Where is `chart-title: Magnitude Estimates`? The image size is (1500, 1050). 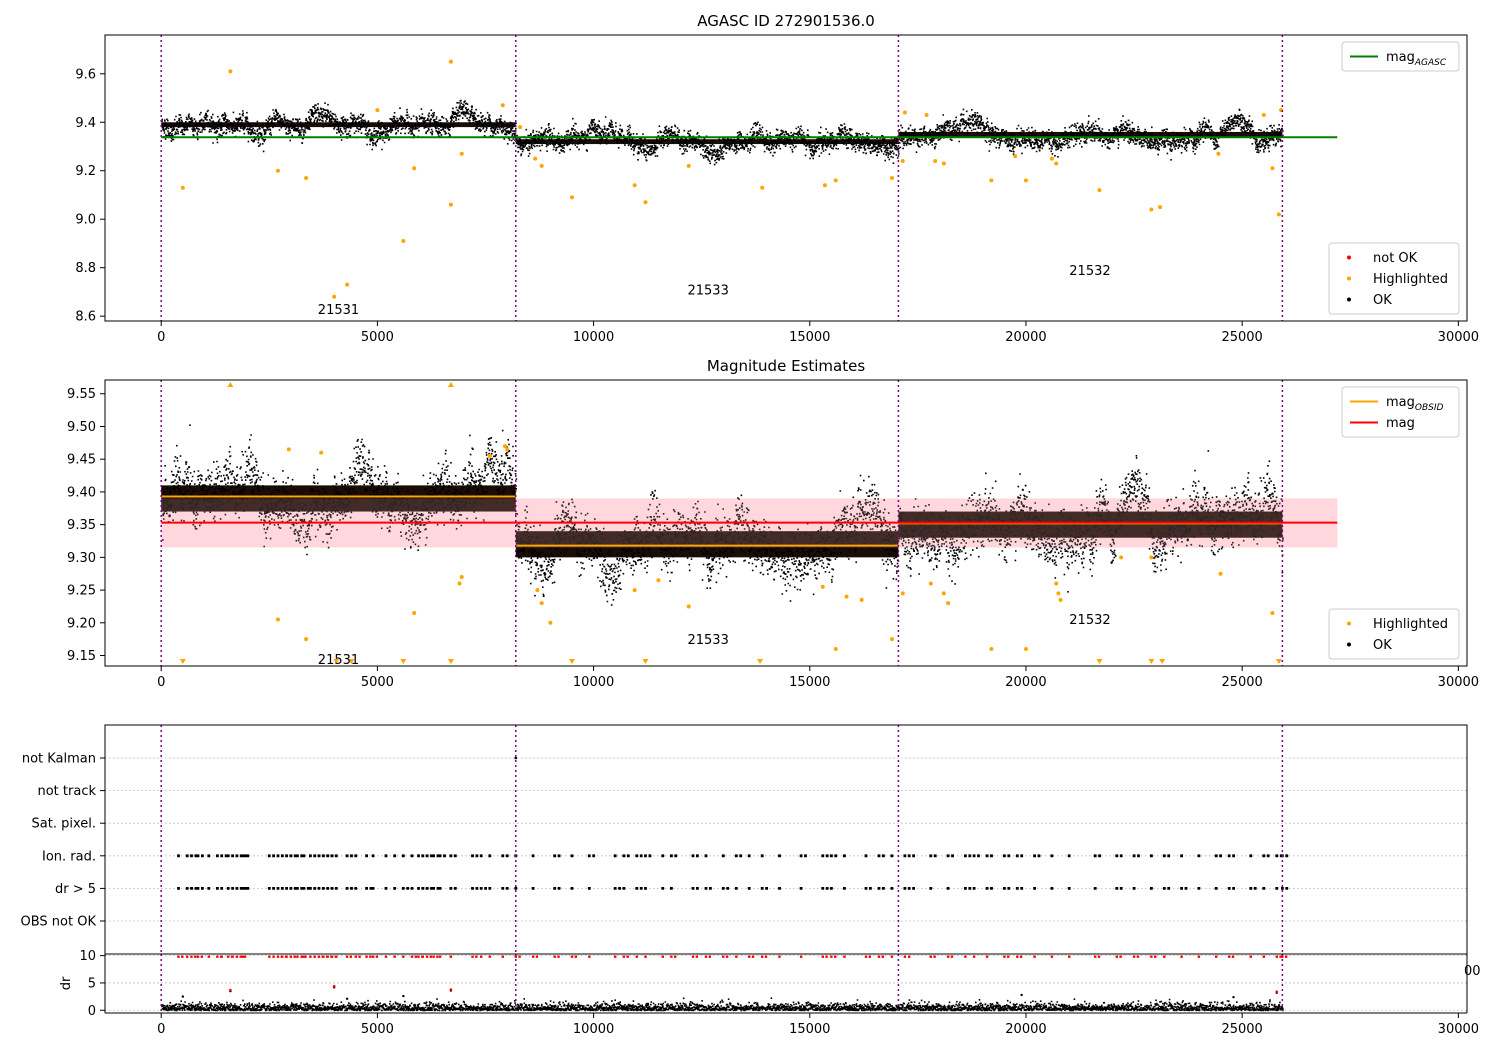 chart-title: Magnitude Estimates is located at coordinates (786, 366).